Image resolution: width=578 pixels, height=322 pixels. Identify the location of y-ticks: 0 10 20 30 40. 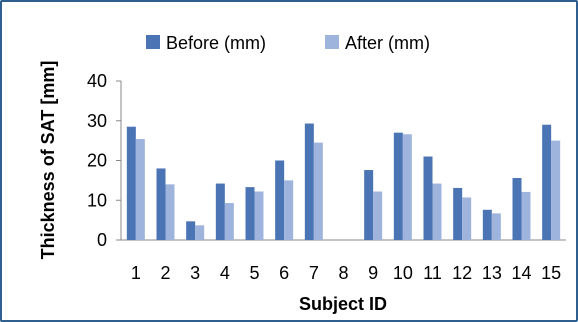
(104, 160).